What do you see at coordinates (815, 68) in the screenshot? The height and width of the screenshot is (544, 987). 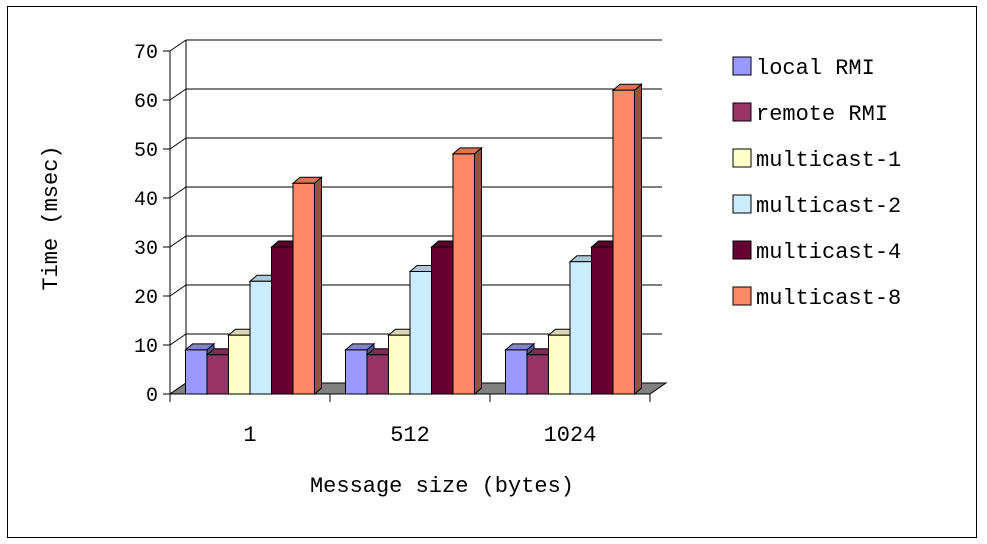 I see `legend-label: local RMI` at bounding box center [815, 68].